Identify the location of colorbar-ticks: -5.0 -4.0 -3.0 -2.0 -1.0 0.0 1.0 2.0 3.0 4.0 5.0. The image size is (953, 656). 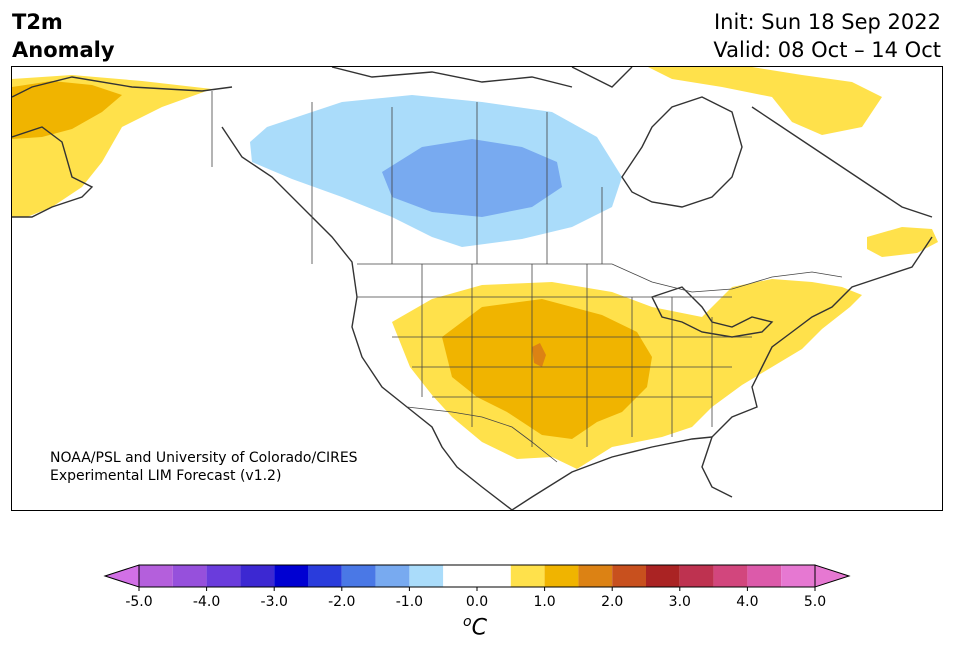
(475, 598).